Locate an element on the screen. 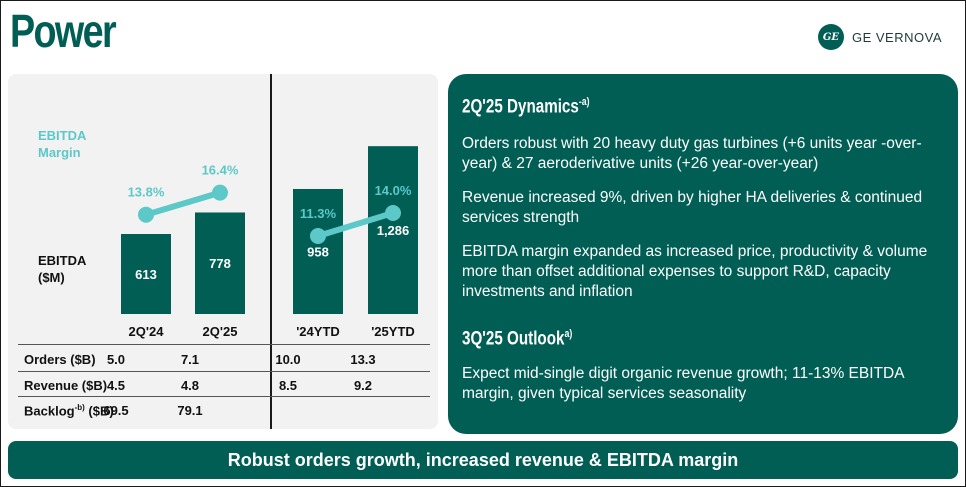  row-label-text: Orders ($B) is located at coordinates (60, 359).